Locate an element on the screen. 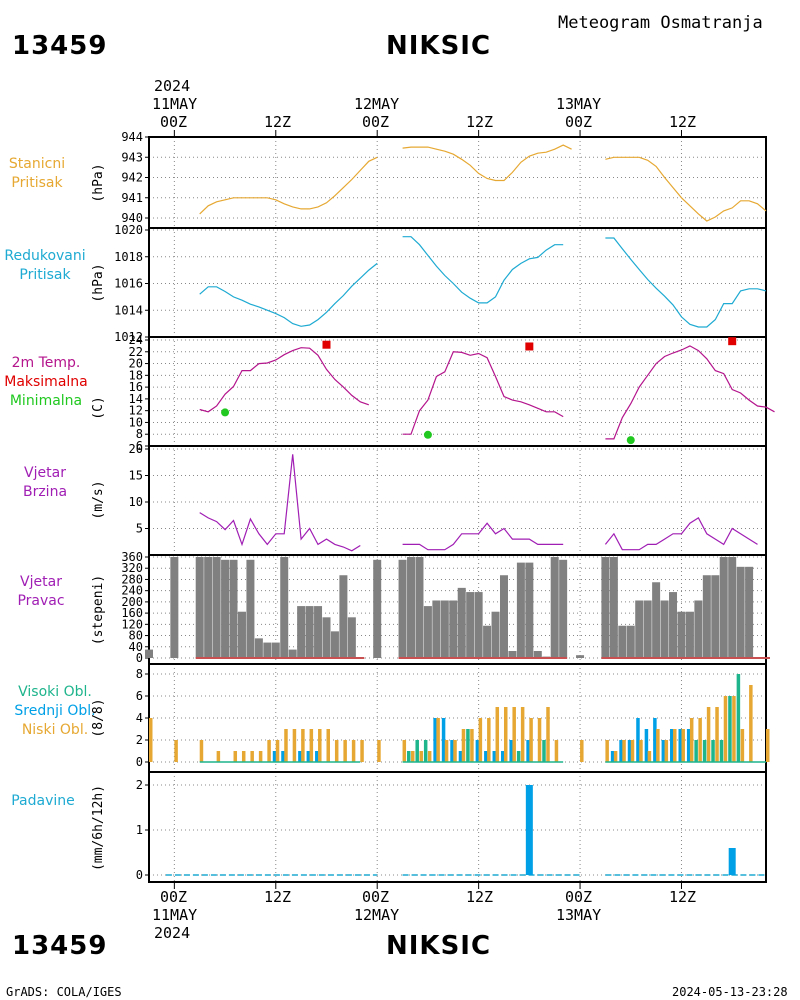  y-tick-label: 20 is located at coordinates (136, 449).